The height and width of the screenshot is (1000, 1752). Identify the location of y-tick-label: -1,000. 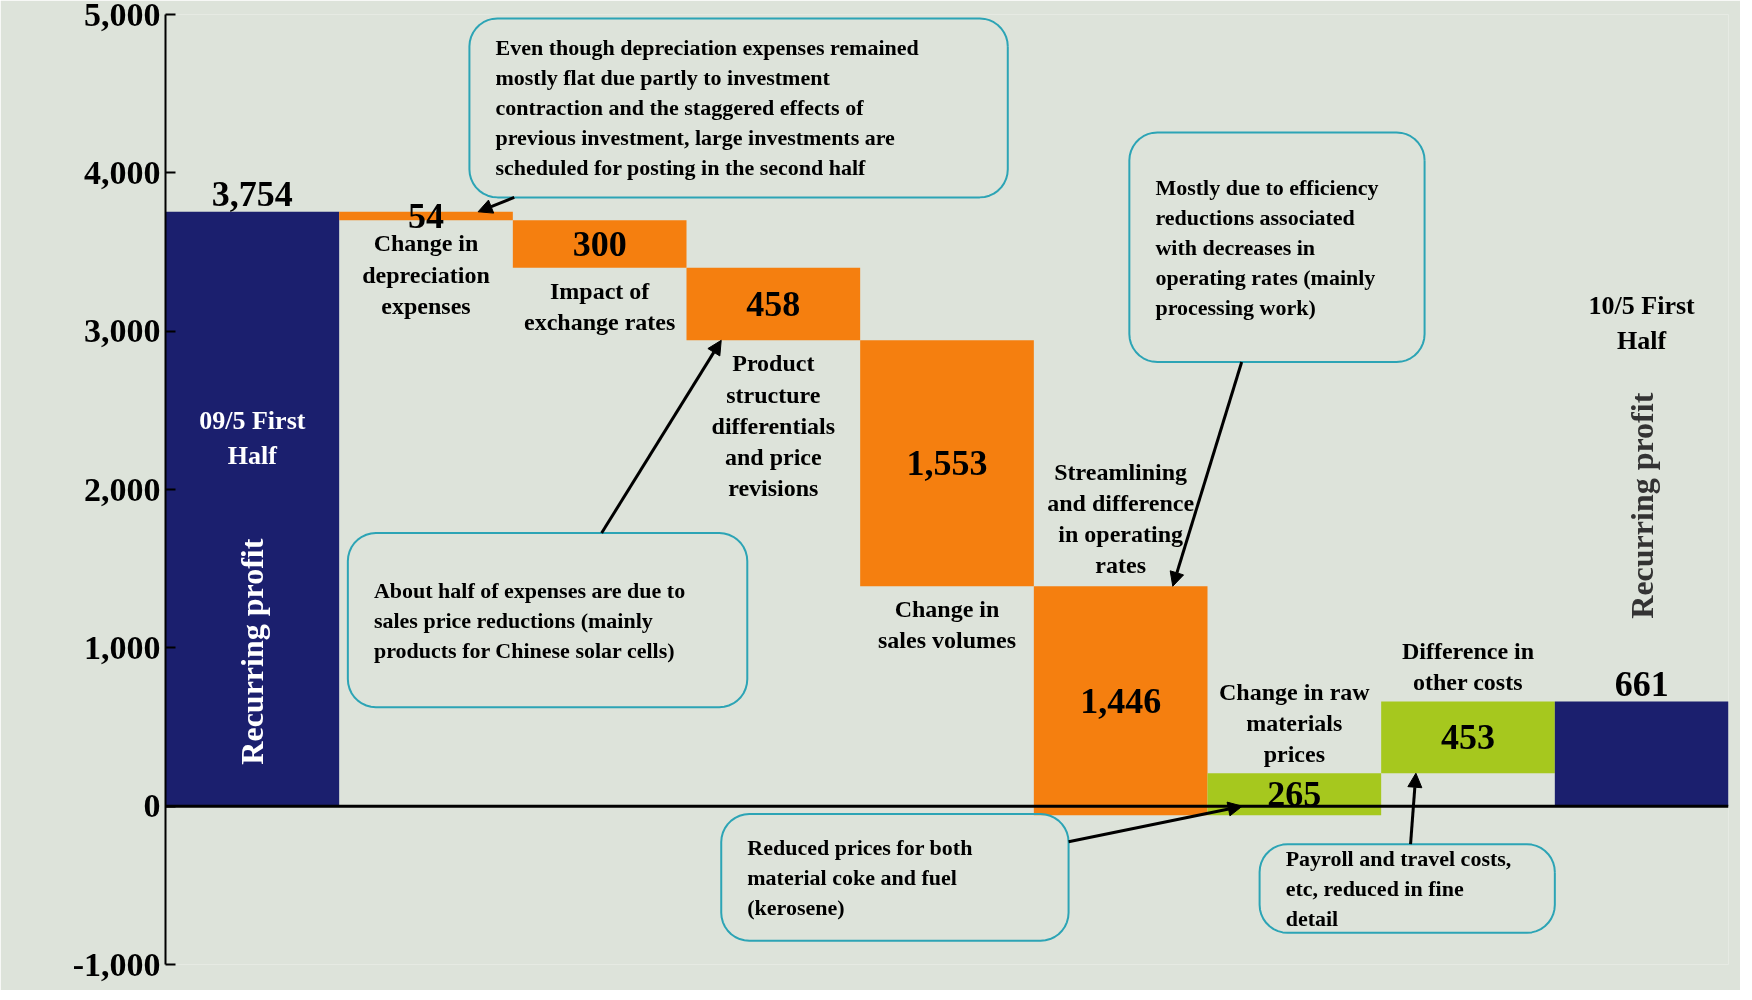
(116, 964).